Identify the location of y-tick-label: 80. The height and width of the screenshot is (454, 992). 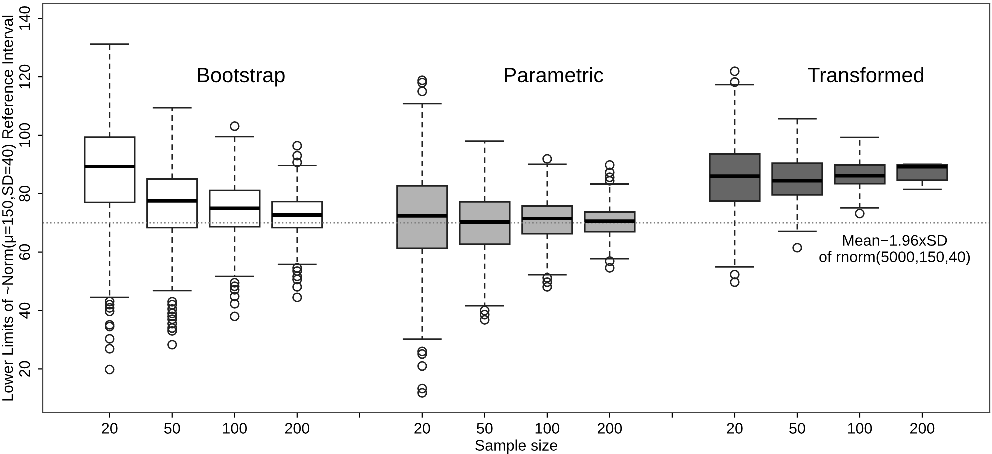
(24, 194).